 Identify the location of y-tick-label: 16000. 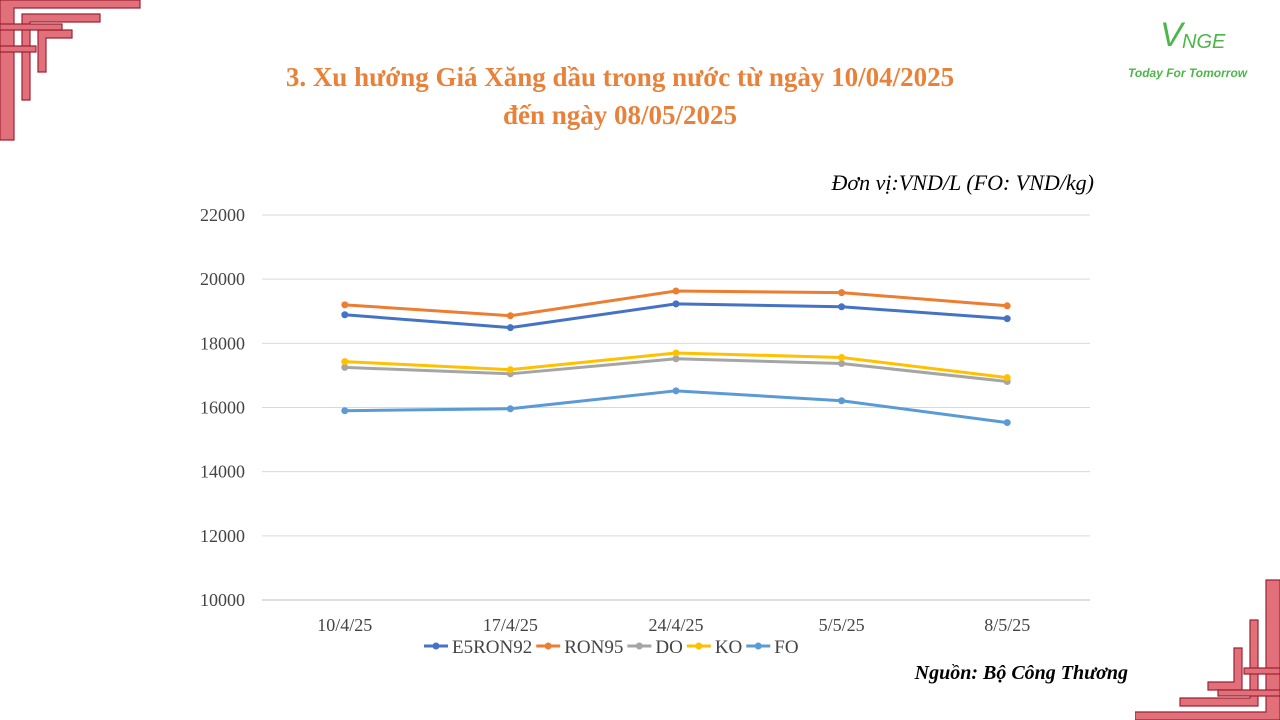
(222, 408).